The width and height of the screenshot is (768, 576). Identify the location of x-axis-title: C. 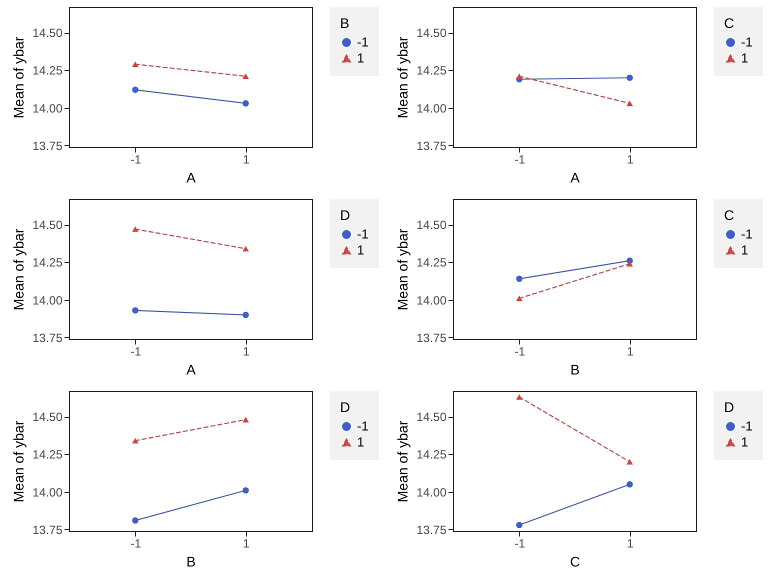
(575, 562).